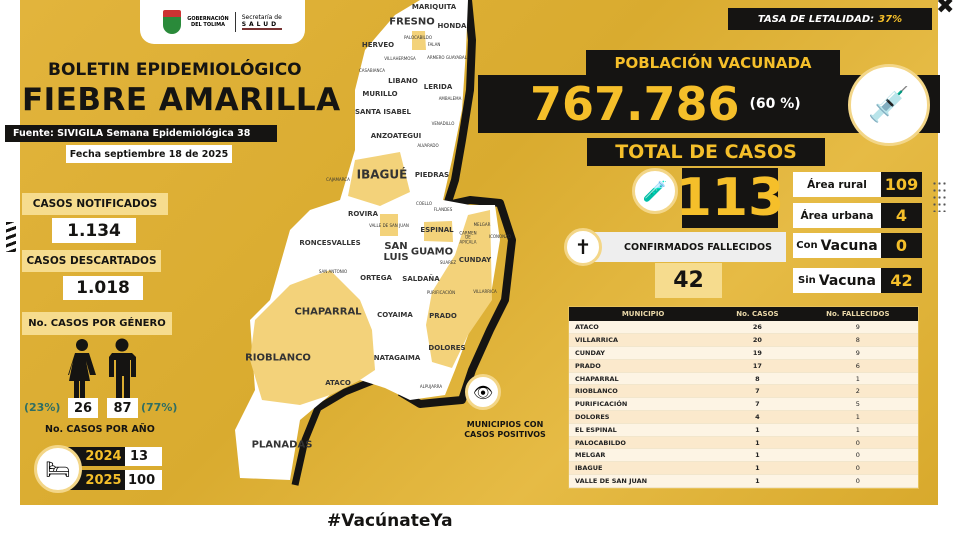 Image resolution: width=960 pixels, height=540 pixels. I want to click on map-label-alpujarra: ALPUJARRA, so click(431, 386).